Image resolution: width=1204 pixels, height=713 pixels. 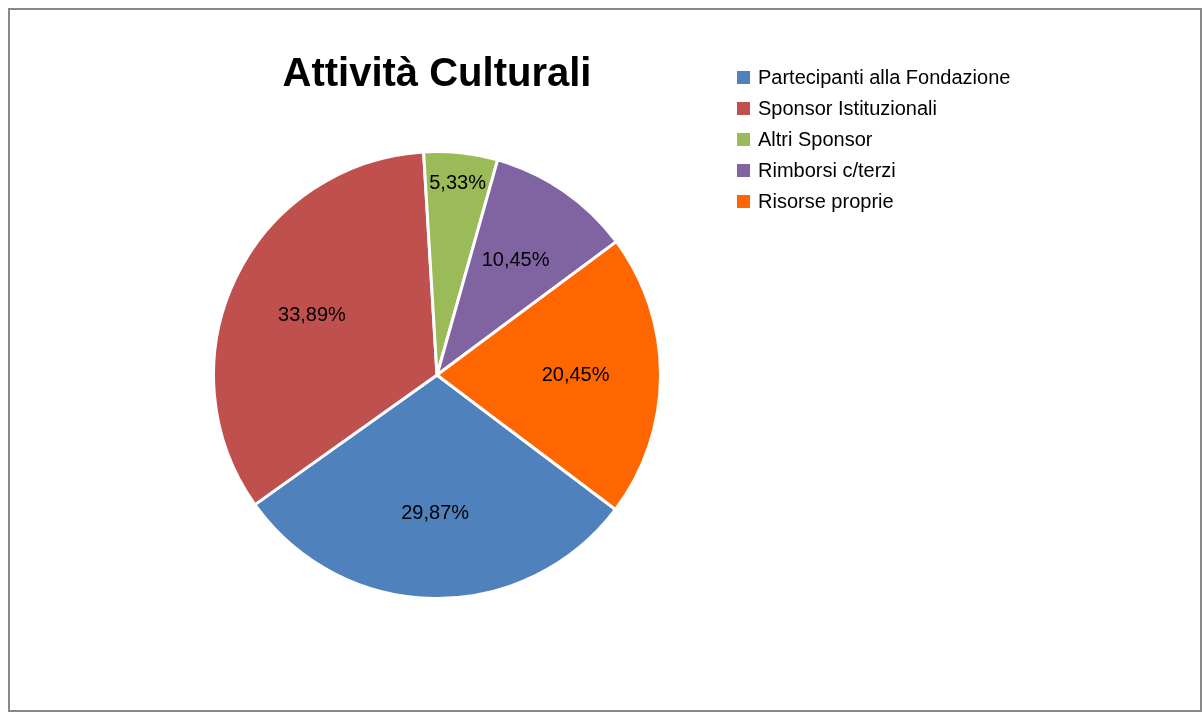 What do you see at coordinates (312, 313) in the screenshot?
I see `data-label: 33,89%` at bounding box center [312, 313].